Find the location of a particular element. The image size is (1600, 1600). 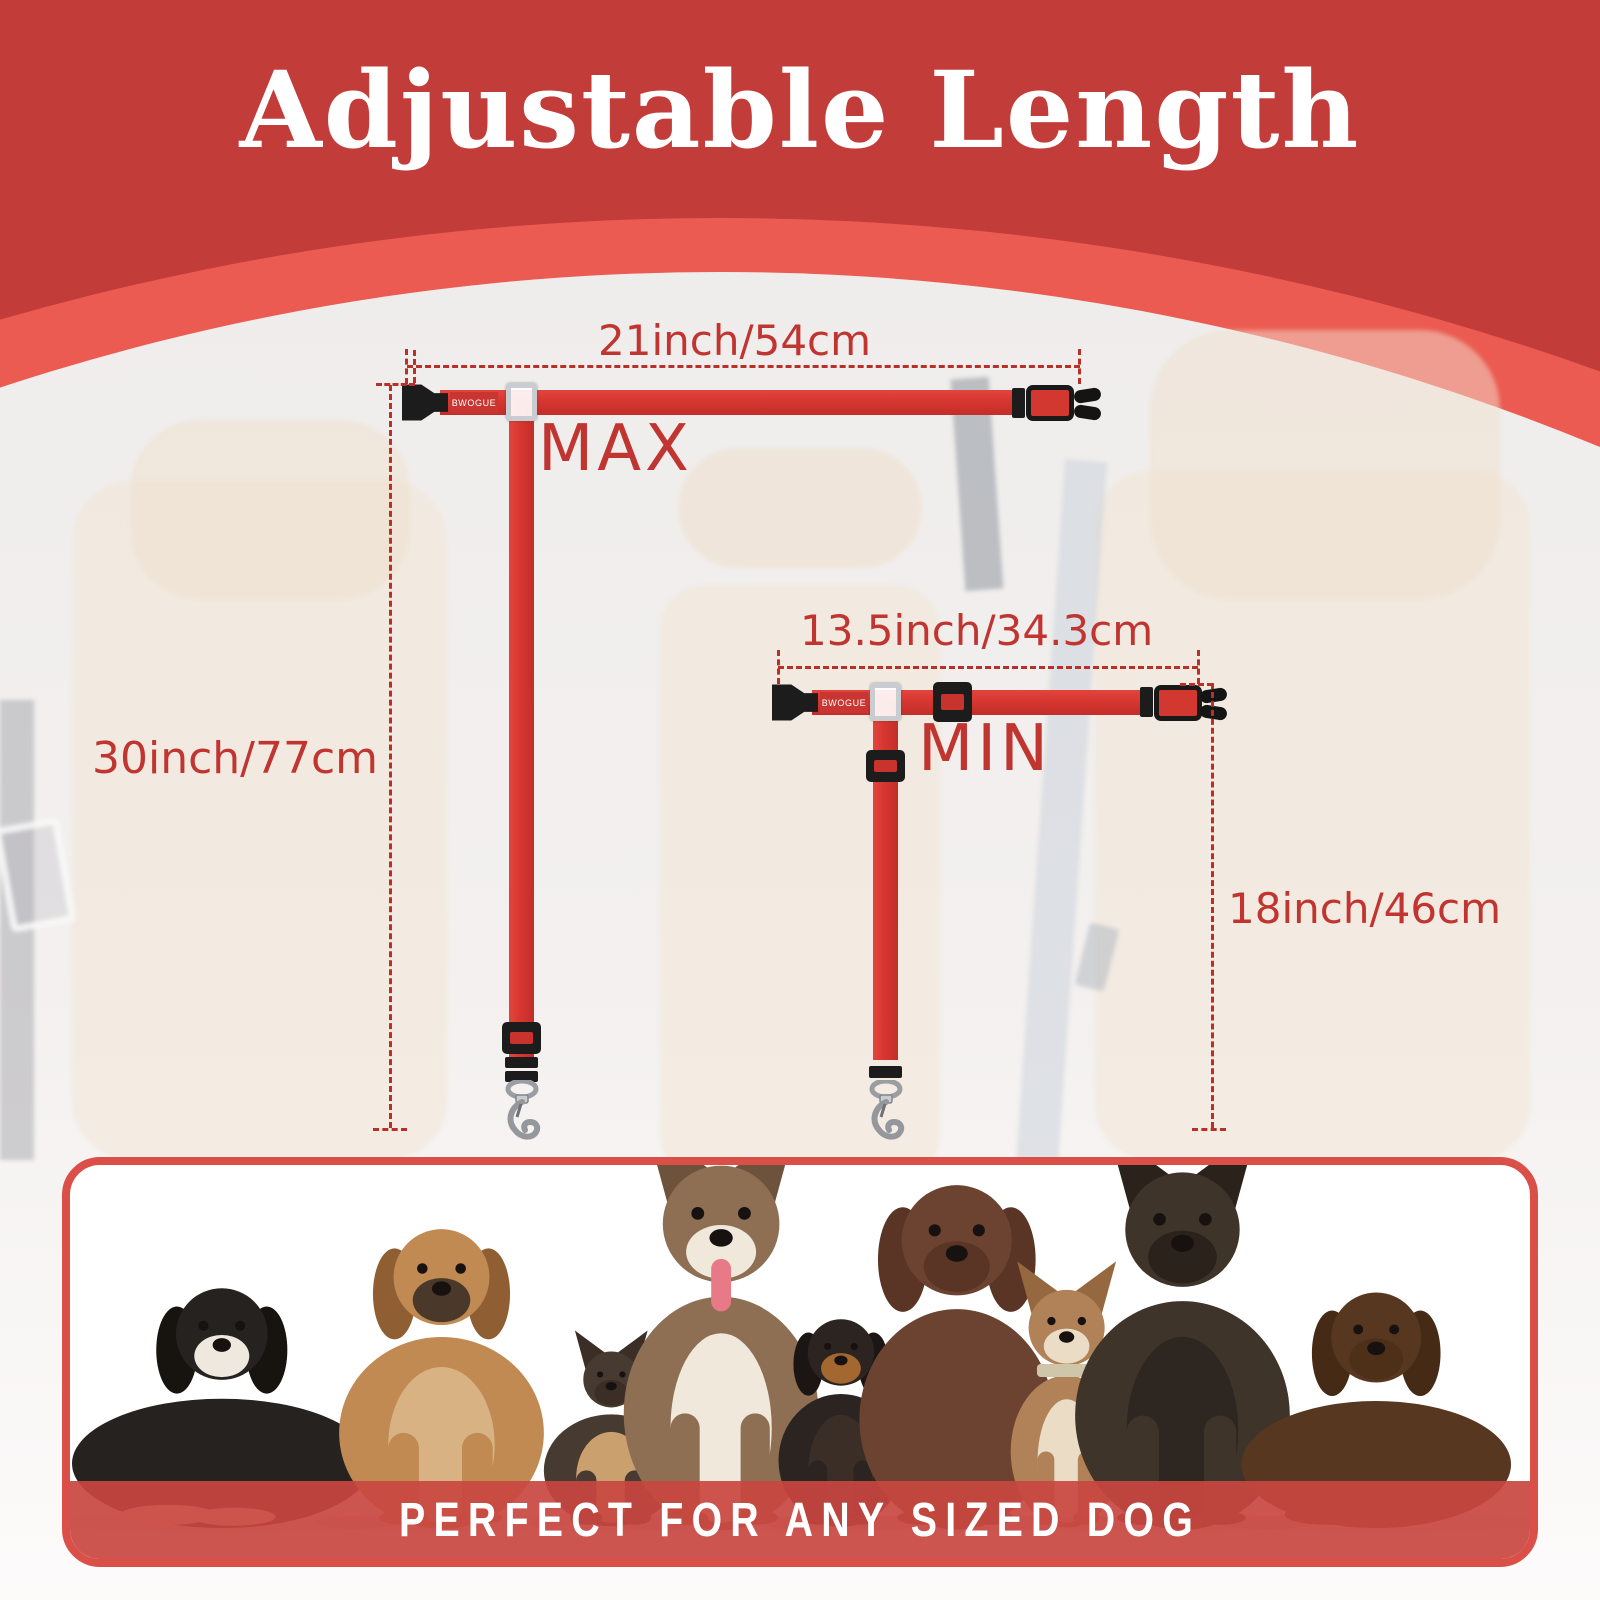

max-right-buckle-icon is located at coordinates (1050, 403).